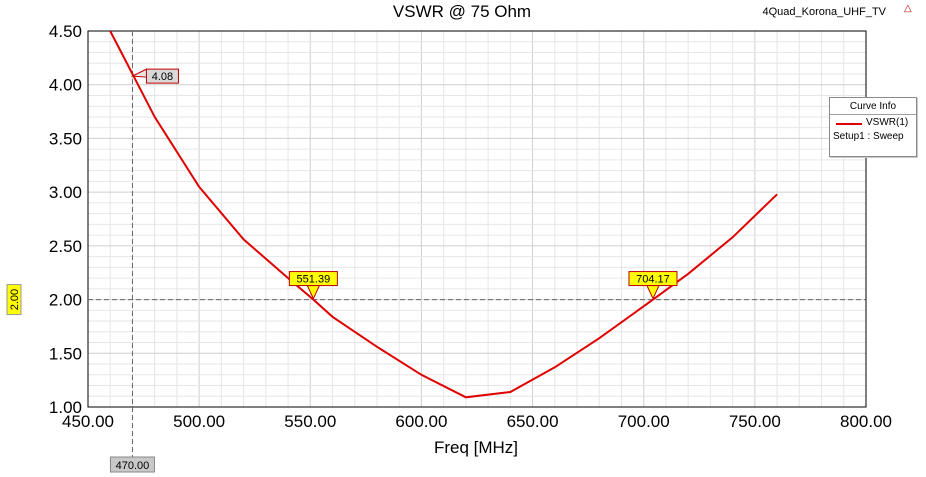  Describe the element at coordinates (824, 12) in the screenshot. I see `project-name: 4Quad_Korona_UHF_TV` at that location.